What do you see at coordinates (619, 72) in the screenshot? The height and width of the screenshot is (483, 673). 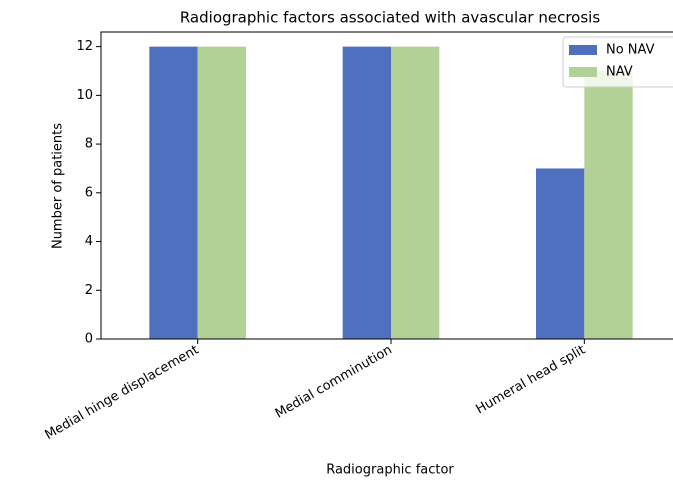 I see `legend-label: NAV` at bounding box center [619, 72].